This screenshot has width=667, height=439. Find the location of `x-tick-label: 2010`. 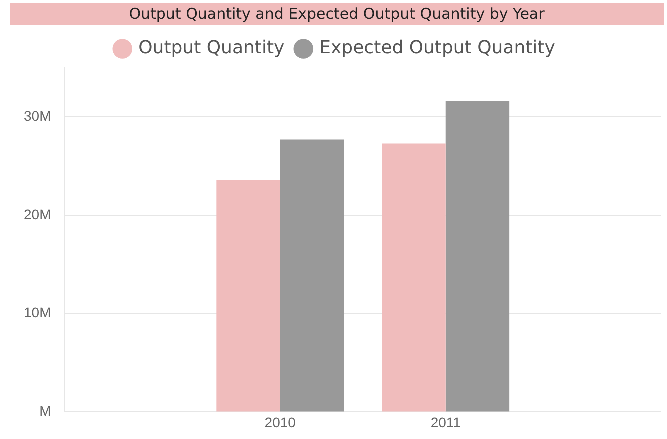

x-tick-label: 2010 is located at coordinates (280, 422).